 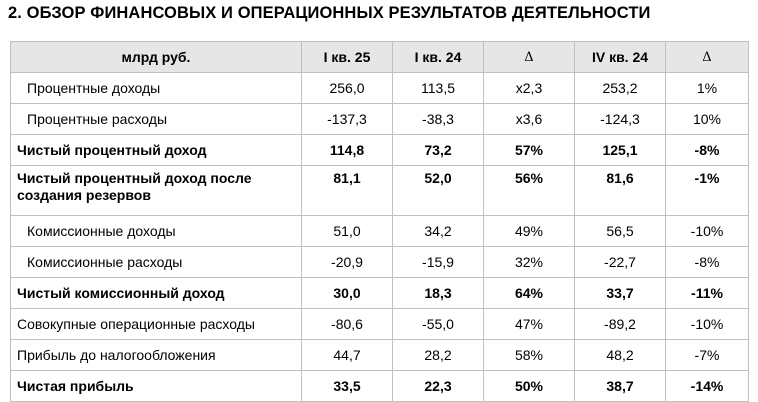 I want to click on value-cell: 48,2, so click(x=620, y=355).